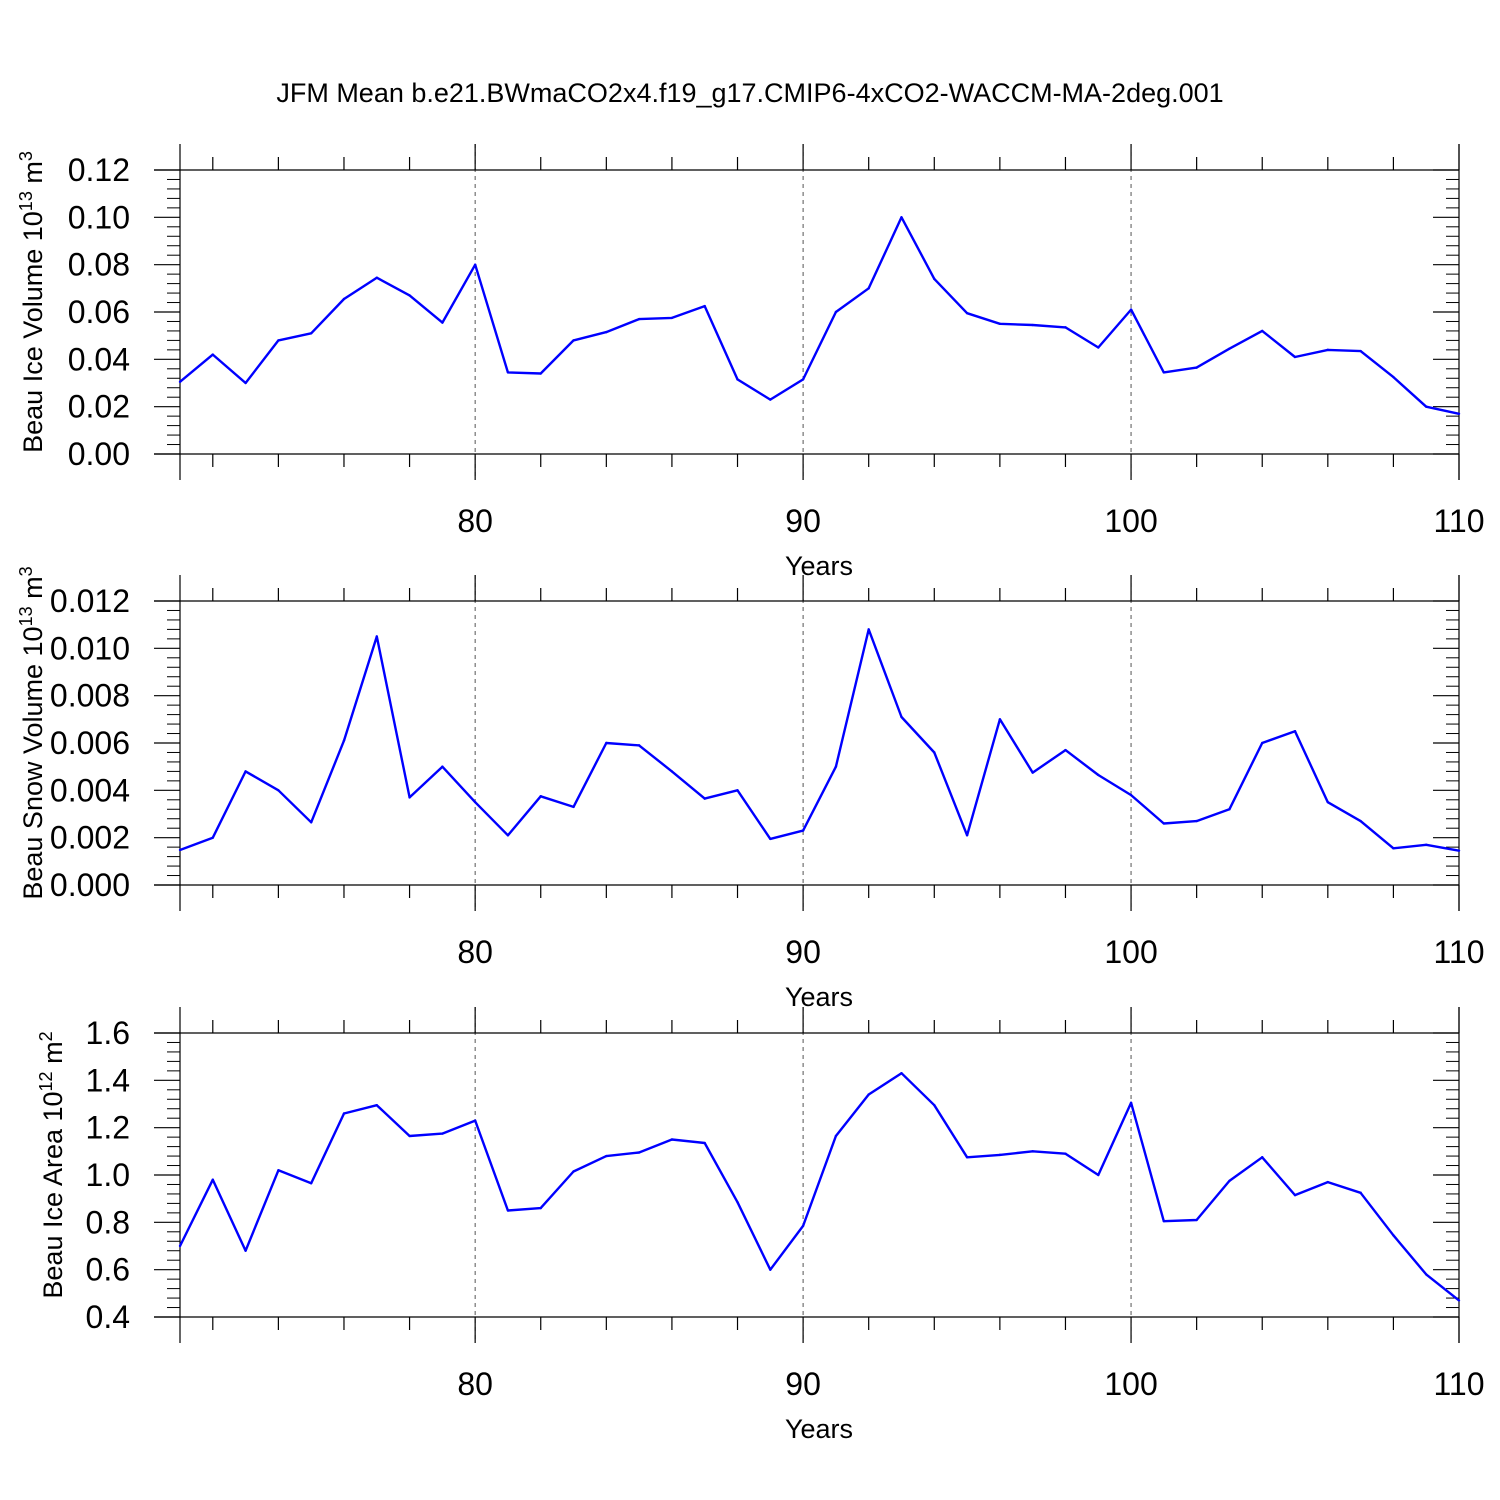 The image size is (1500, 1500). What do you see at coordinates (475, 952) in the screenshot?
I see `x-tick-label: 80` at bounding box center [475, 952].